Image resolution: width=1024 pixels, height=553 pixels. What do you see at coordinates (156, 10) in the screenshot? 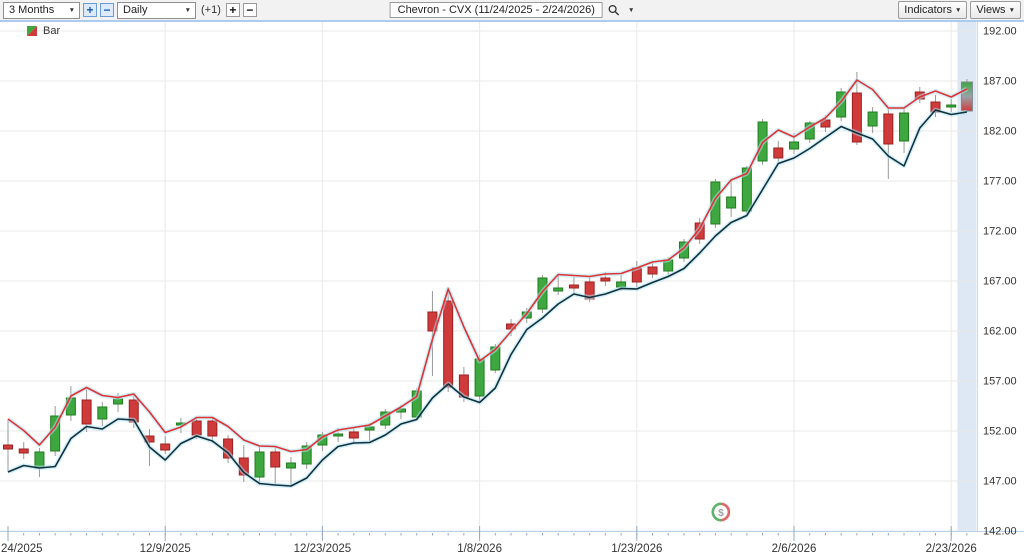
I see `period-select: Daily` at bounding box center [156, 10].